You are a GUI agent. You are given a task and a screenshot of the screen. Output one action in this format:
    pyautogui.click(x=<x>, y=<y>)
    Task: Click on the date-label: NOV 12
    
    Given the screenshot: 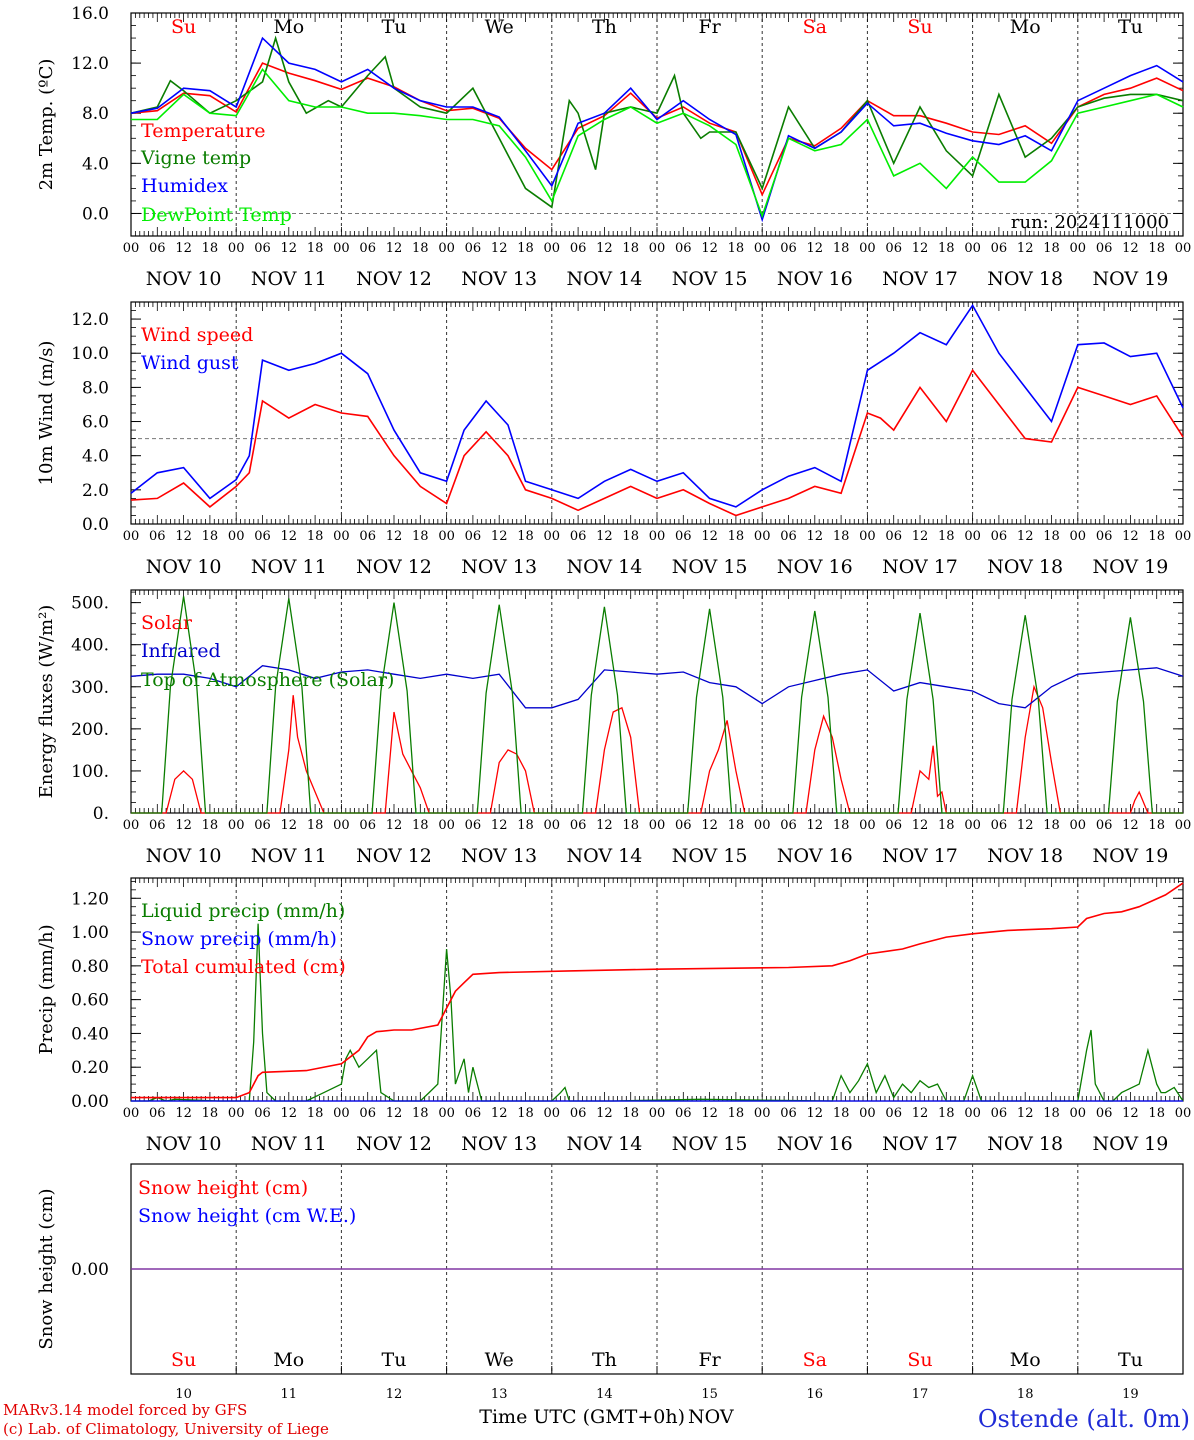 What is the action you would take?
    pyautogui.click(x=394, y=856)
    